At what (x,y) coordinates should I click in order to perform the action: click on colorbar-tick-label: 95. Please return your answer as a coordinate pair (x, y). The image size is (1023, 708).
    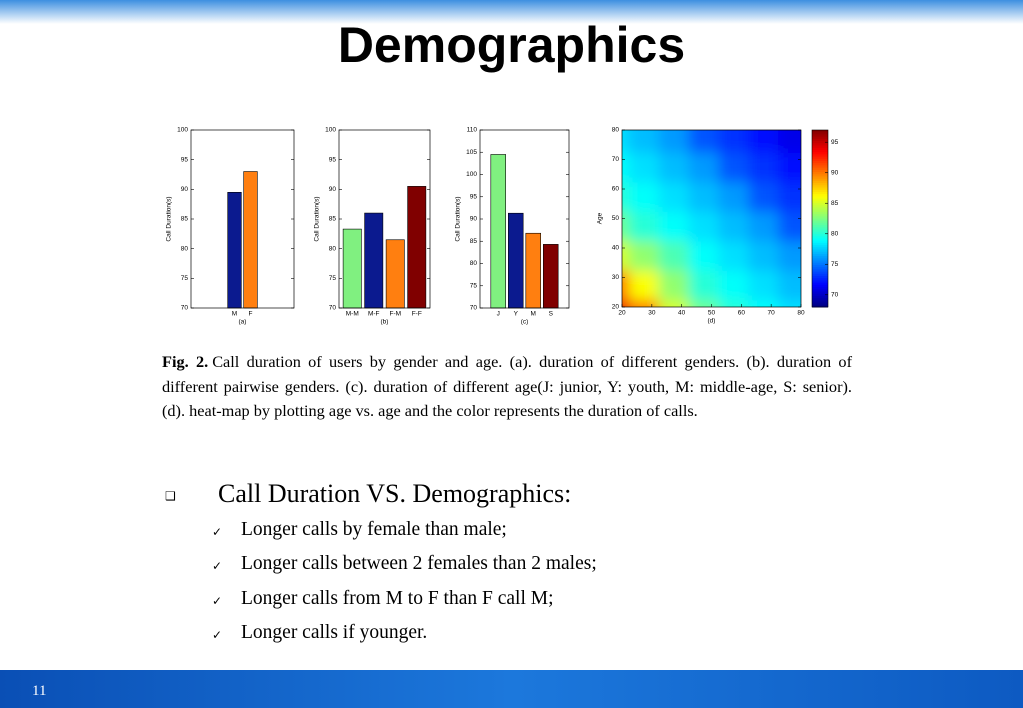
    Looking at the image, I should click on (835, 142).